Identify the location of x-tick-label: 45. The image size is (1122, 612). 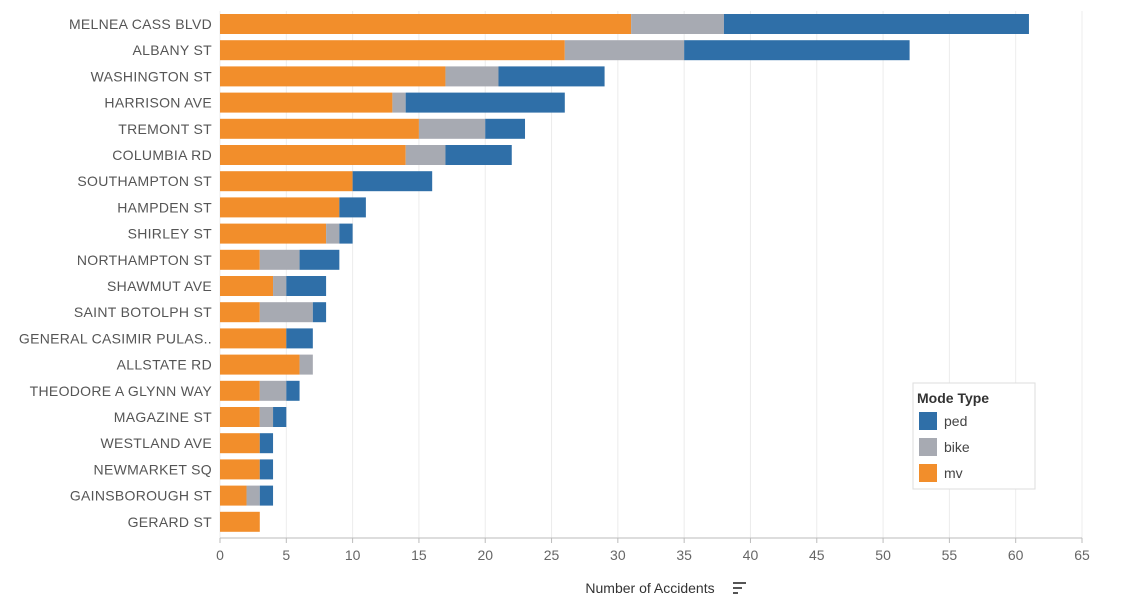
(817, 555).